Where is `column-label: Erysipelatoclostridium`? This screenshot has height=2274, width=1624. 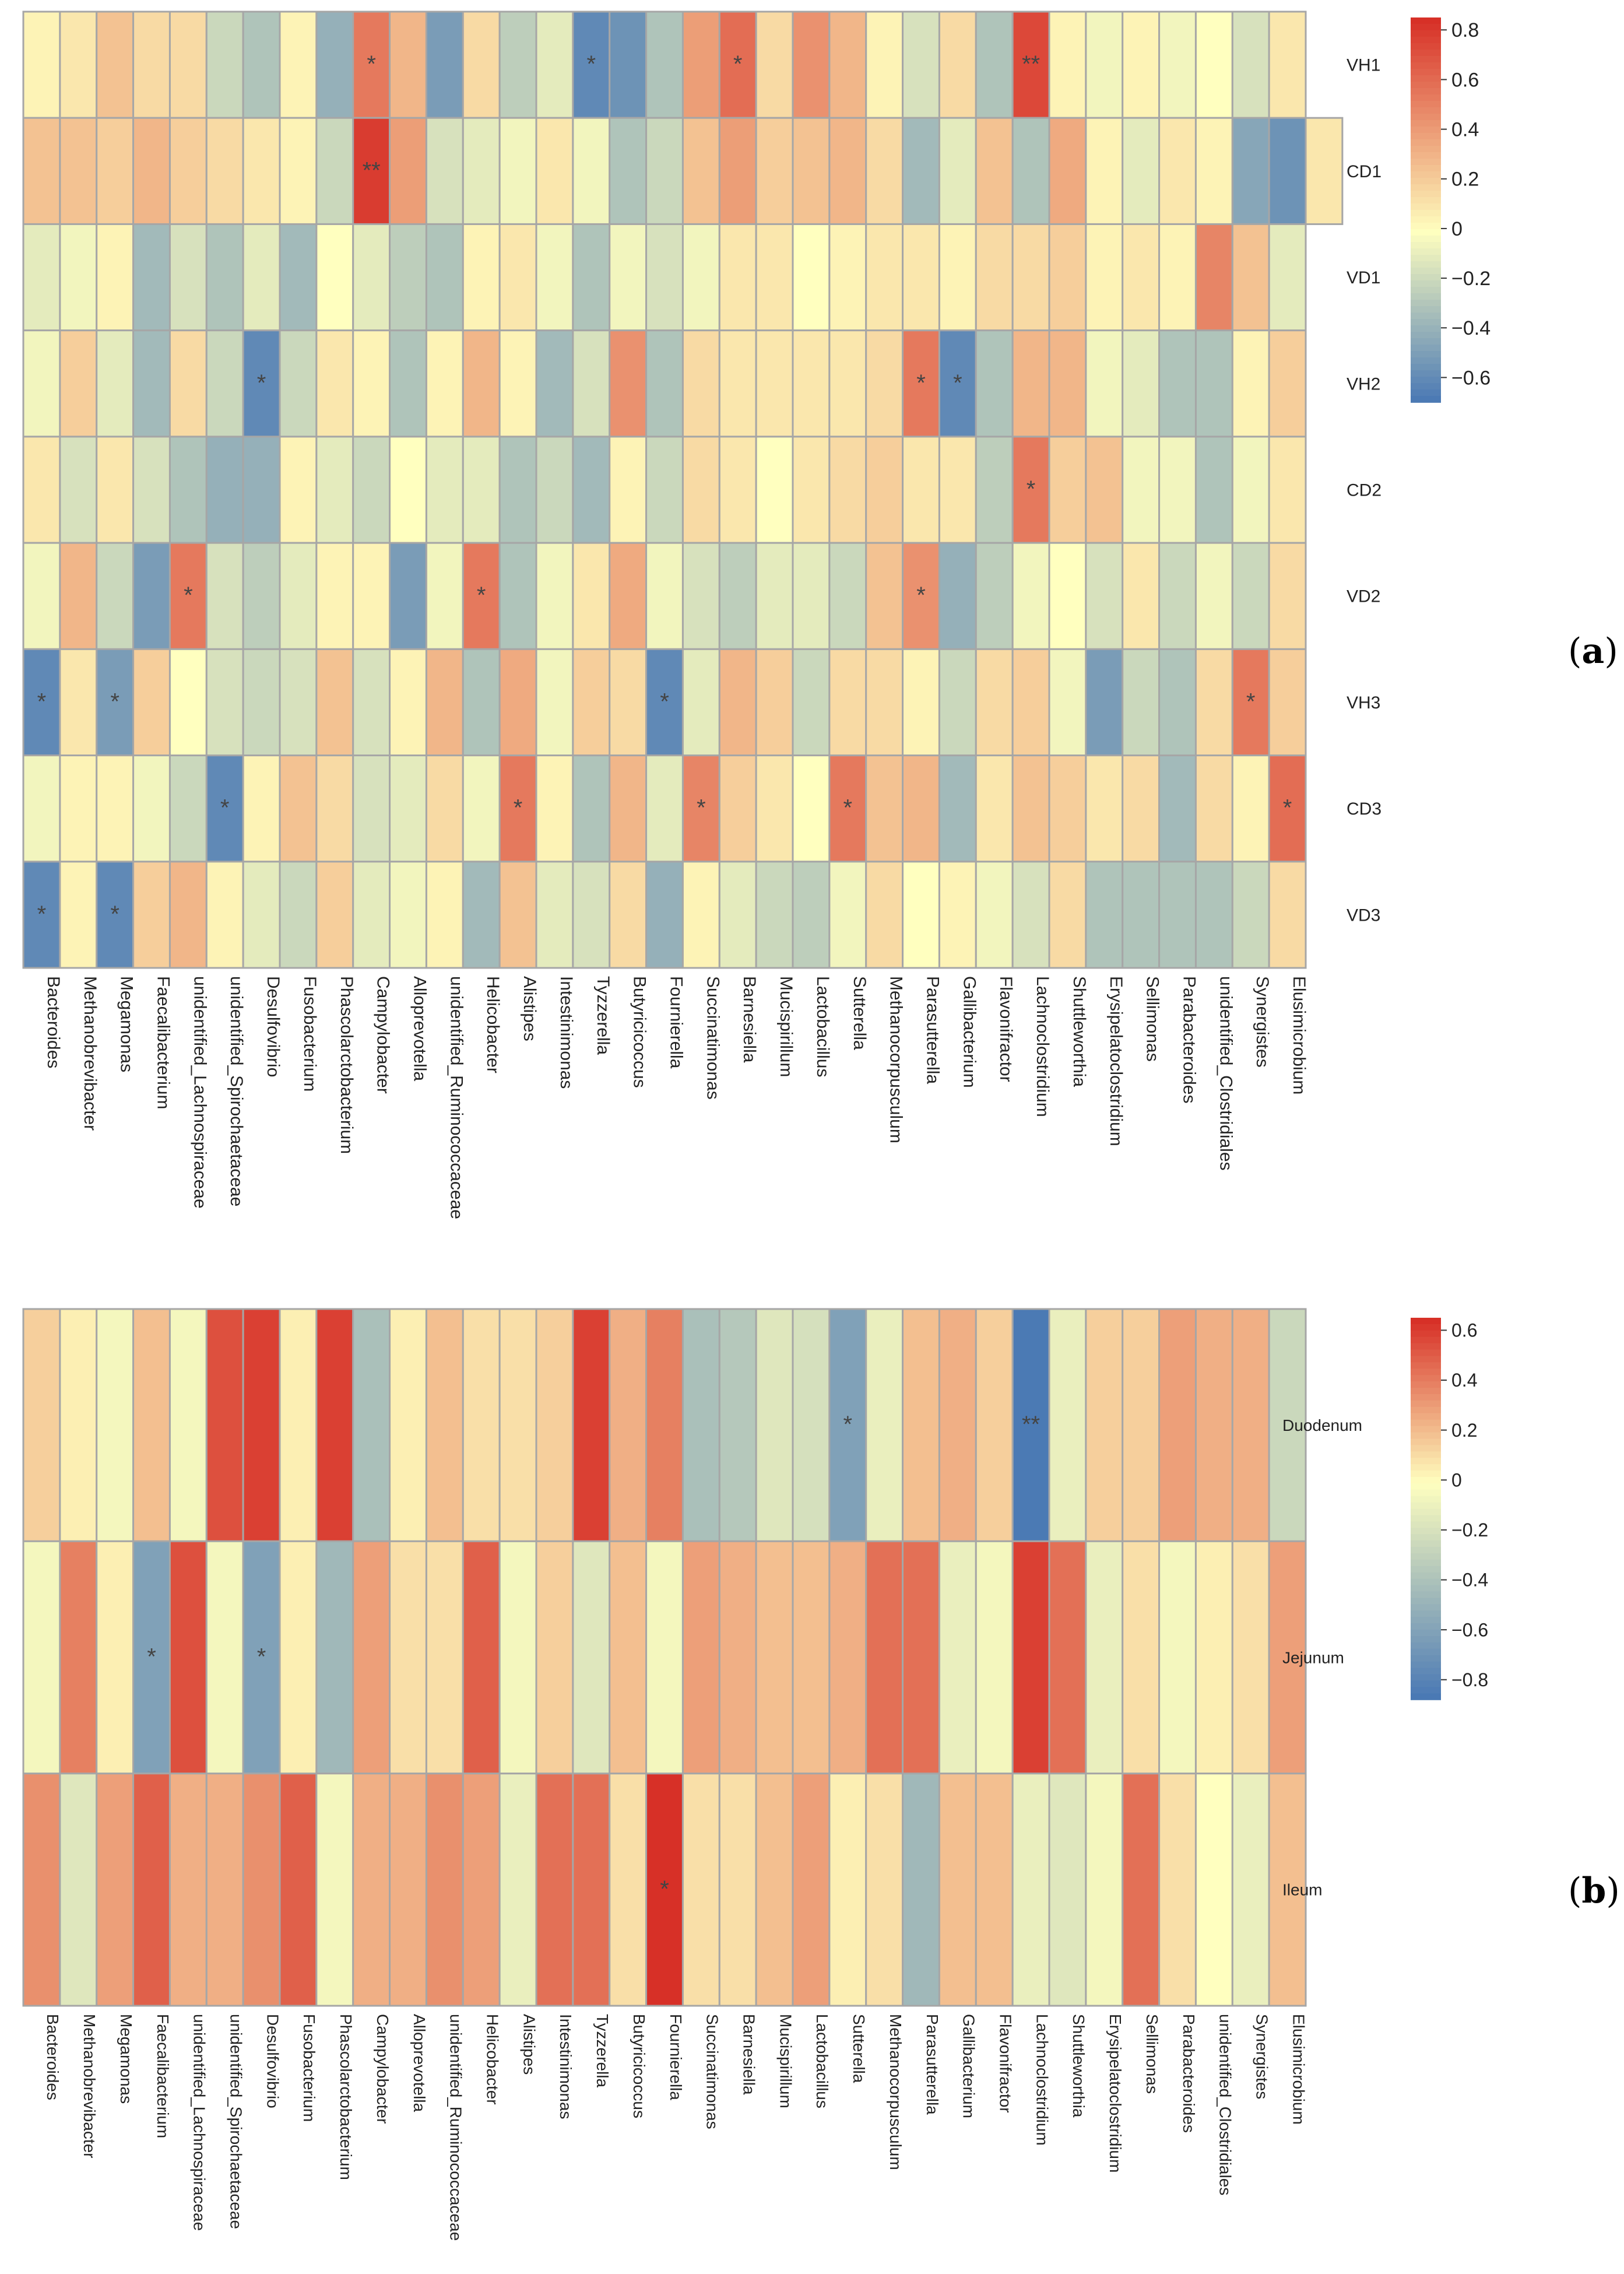 column-label: Erysipelatoclostridium is located at coordinates (1115, 2093).